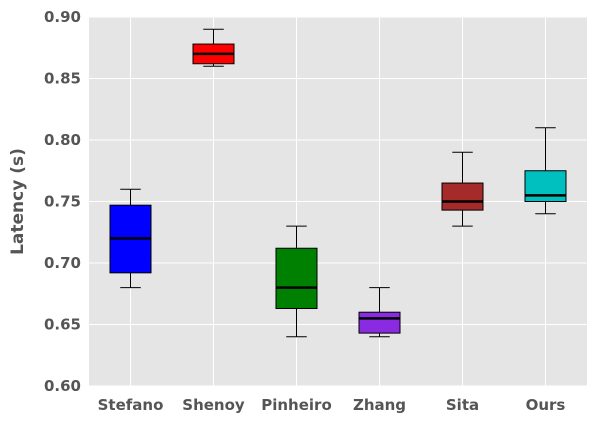 The image size is (598, 424). Describe the element at coordinates (130, 238) in the screenshot. I see `box-stefano` at that location.